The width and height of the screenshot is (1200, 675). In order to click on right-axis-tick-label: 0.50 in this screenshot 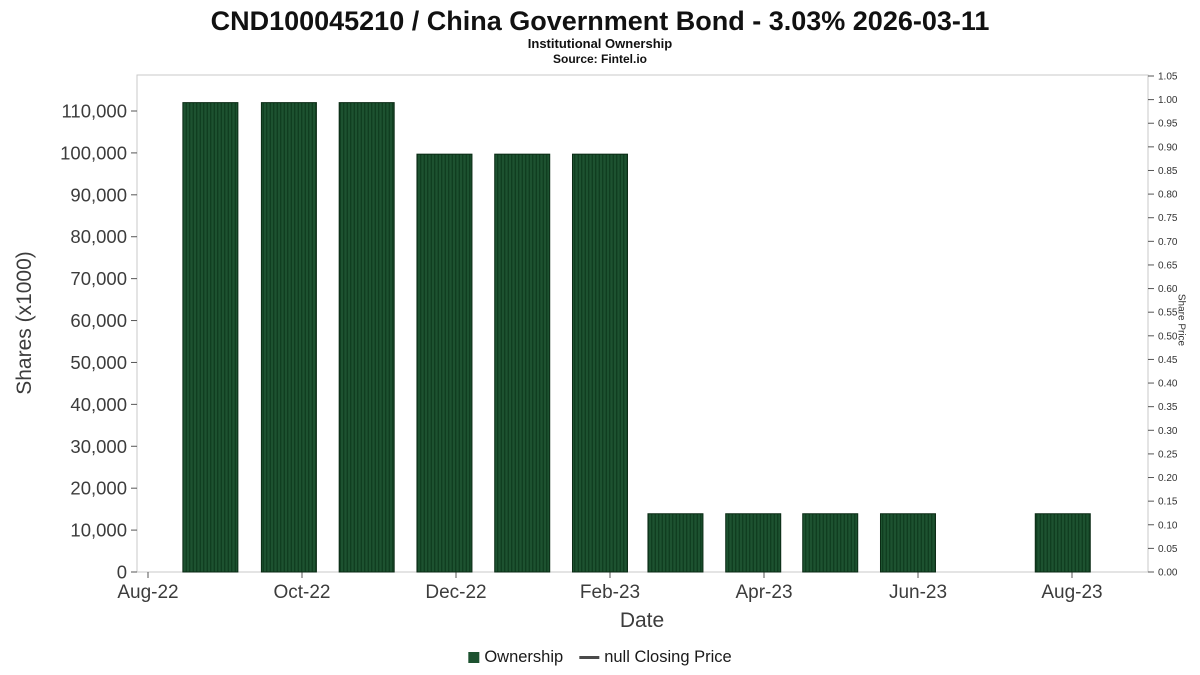, I will do `click(1168, 336)`.